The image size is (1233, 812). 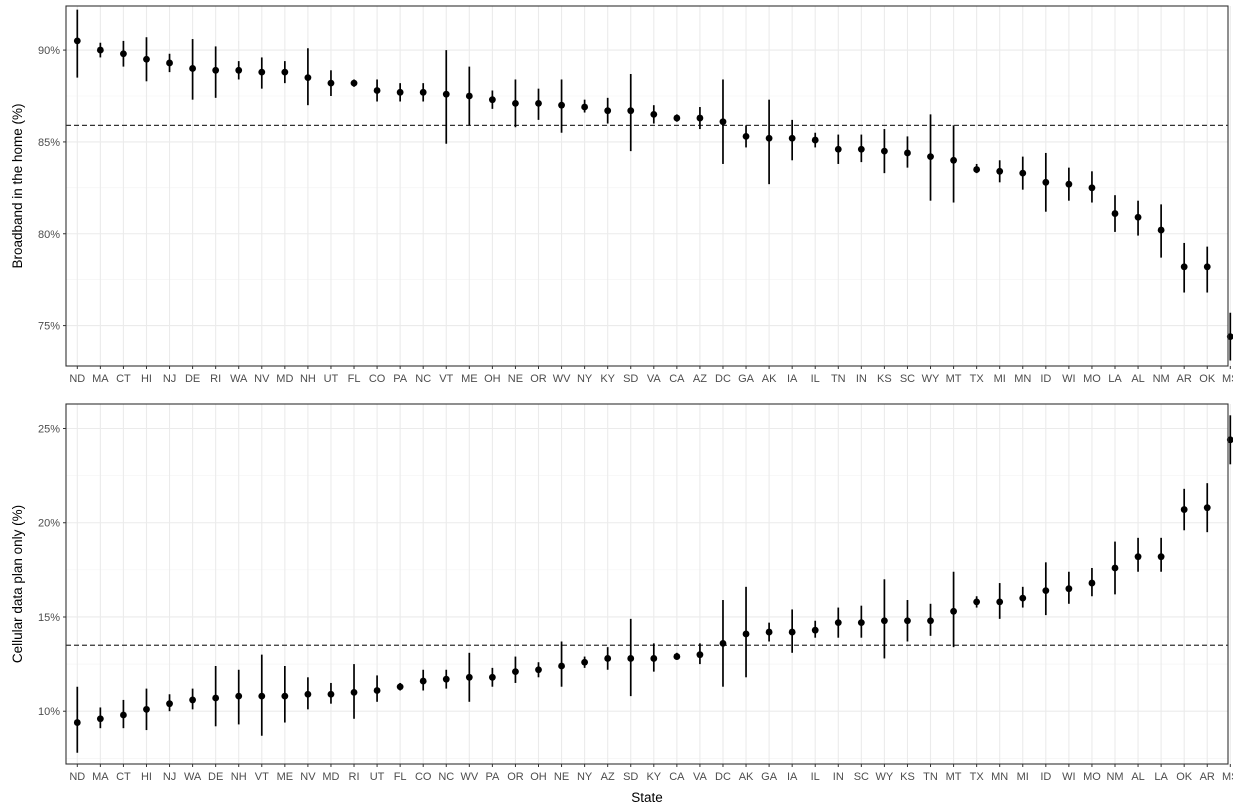 What do you see at coordinates (146, 777) in the screenshot?
I see `x-tick-label-hi: HI` at bounding box center [146, 777].